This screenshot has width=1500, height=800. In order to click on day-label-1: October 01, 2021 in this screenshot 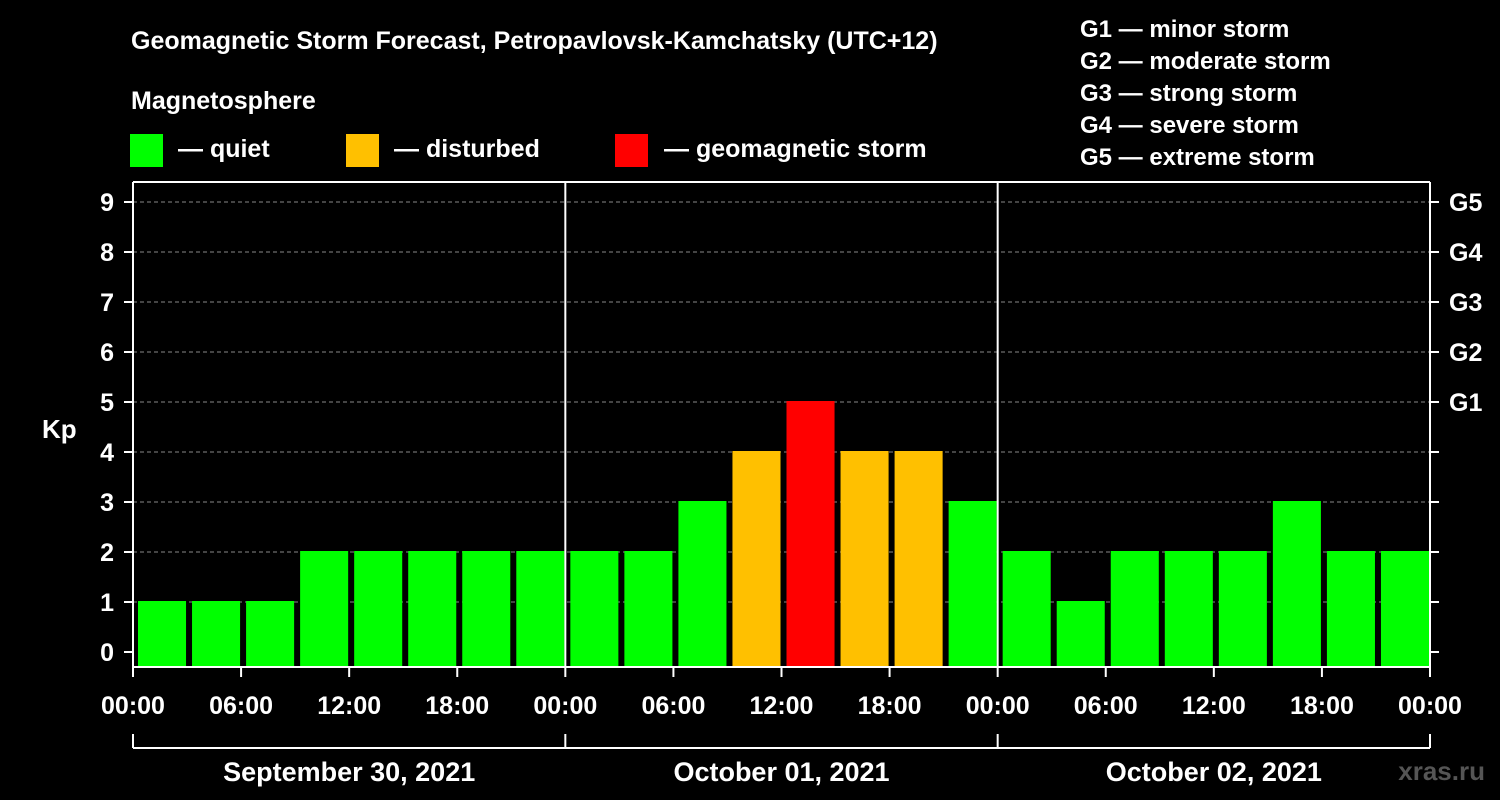, I will do `click(781, 772)`.